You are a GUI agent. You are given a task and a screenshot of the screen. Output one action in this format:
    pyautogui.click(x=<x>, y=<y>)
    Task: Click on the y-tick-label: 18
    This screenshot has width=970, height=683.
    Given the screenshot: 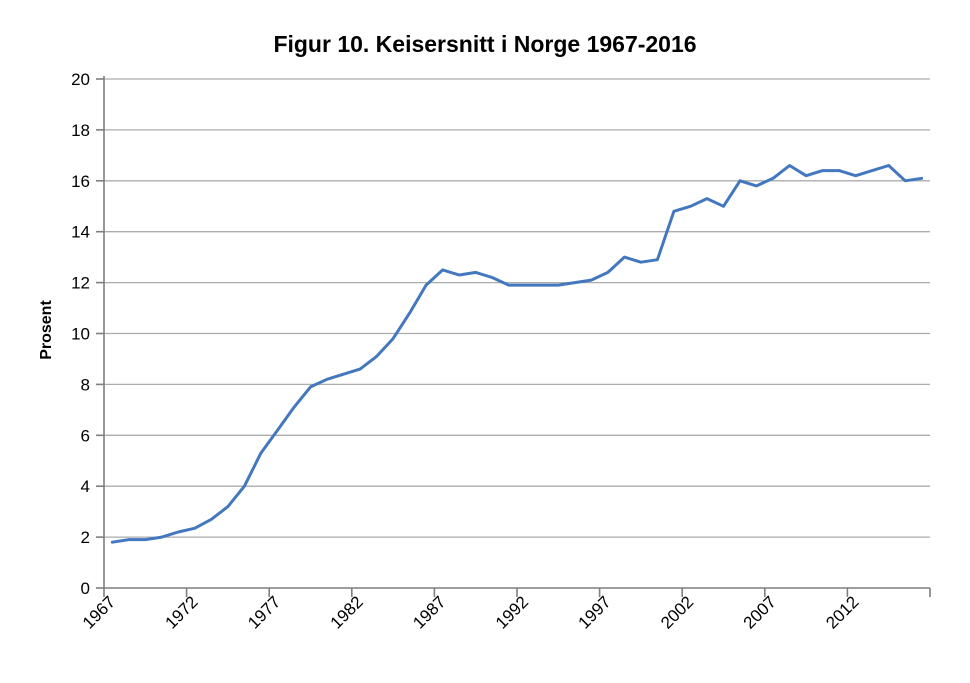 What is the action you would take?
    pyautogui.click(x=80, y=130)
    